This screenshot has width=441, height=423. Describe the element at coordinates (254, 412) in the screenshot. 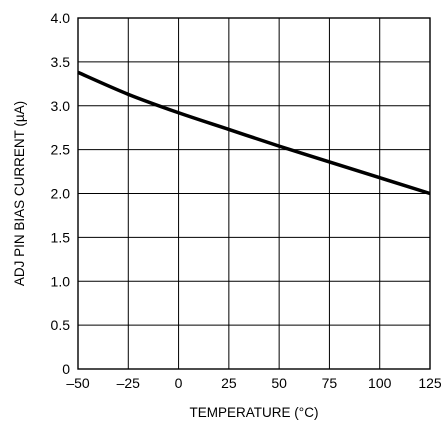

I see `x-axis-title: TEMPERATURE (°C)` at that location.